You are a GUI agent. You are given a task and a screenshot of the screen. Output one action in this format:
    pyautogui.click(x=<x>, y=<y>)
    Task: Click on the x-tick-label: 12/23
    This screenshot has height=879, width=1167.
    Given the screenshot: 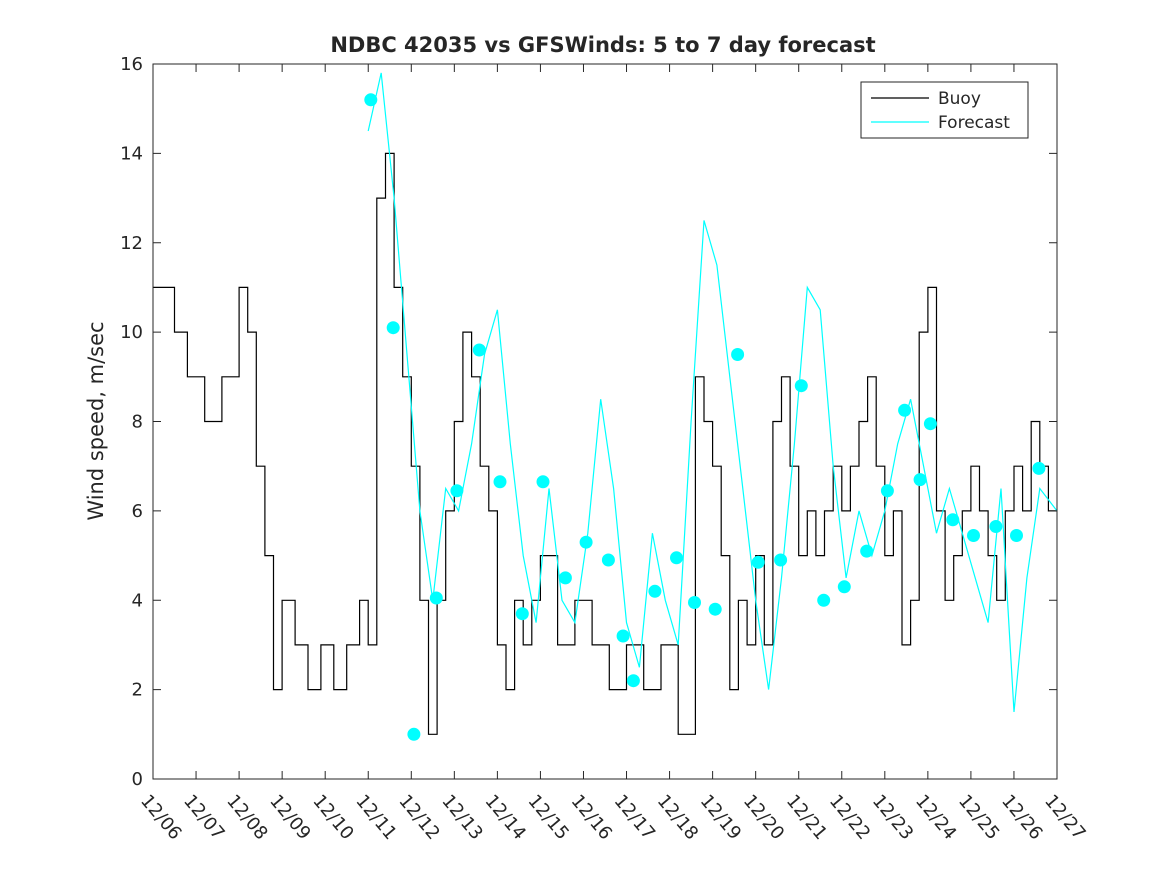 What is the action you would take?
    pyautogui.click(x=892, y=817)
    